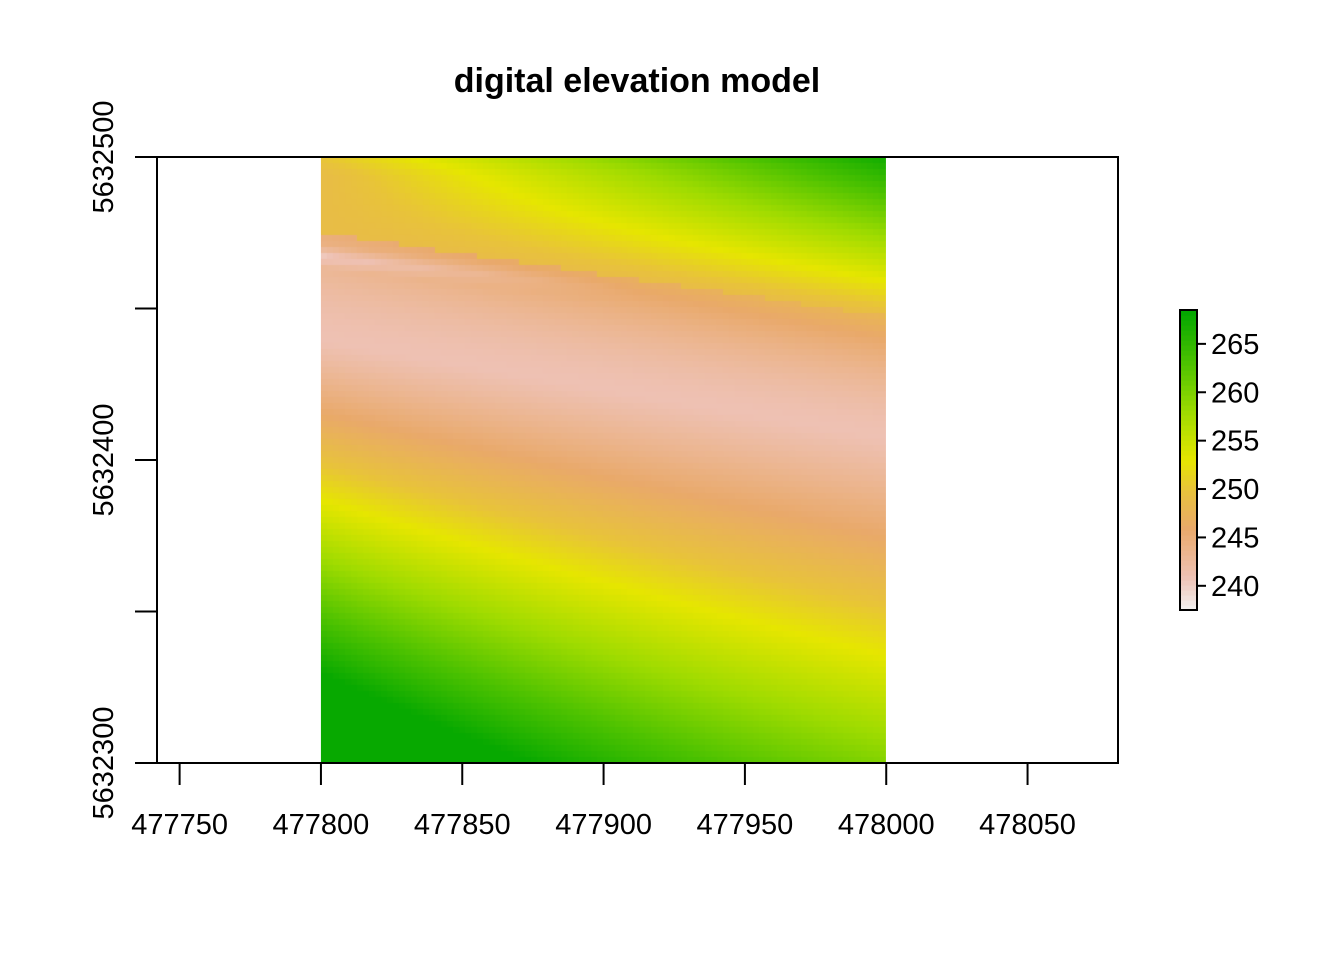 This screenshot has height=960, width=1344. Describe the element at coordinates (1235, 345) in the screenshot. I see `legend-tick-label: 265` at that location.